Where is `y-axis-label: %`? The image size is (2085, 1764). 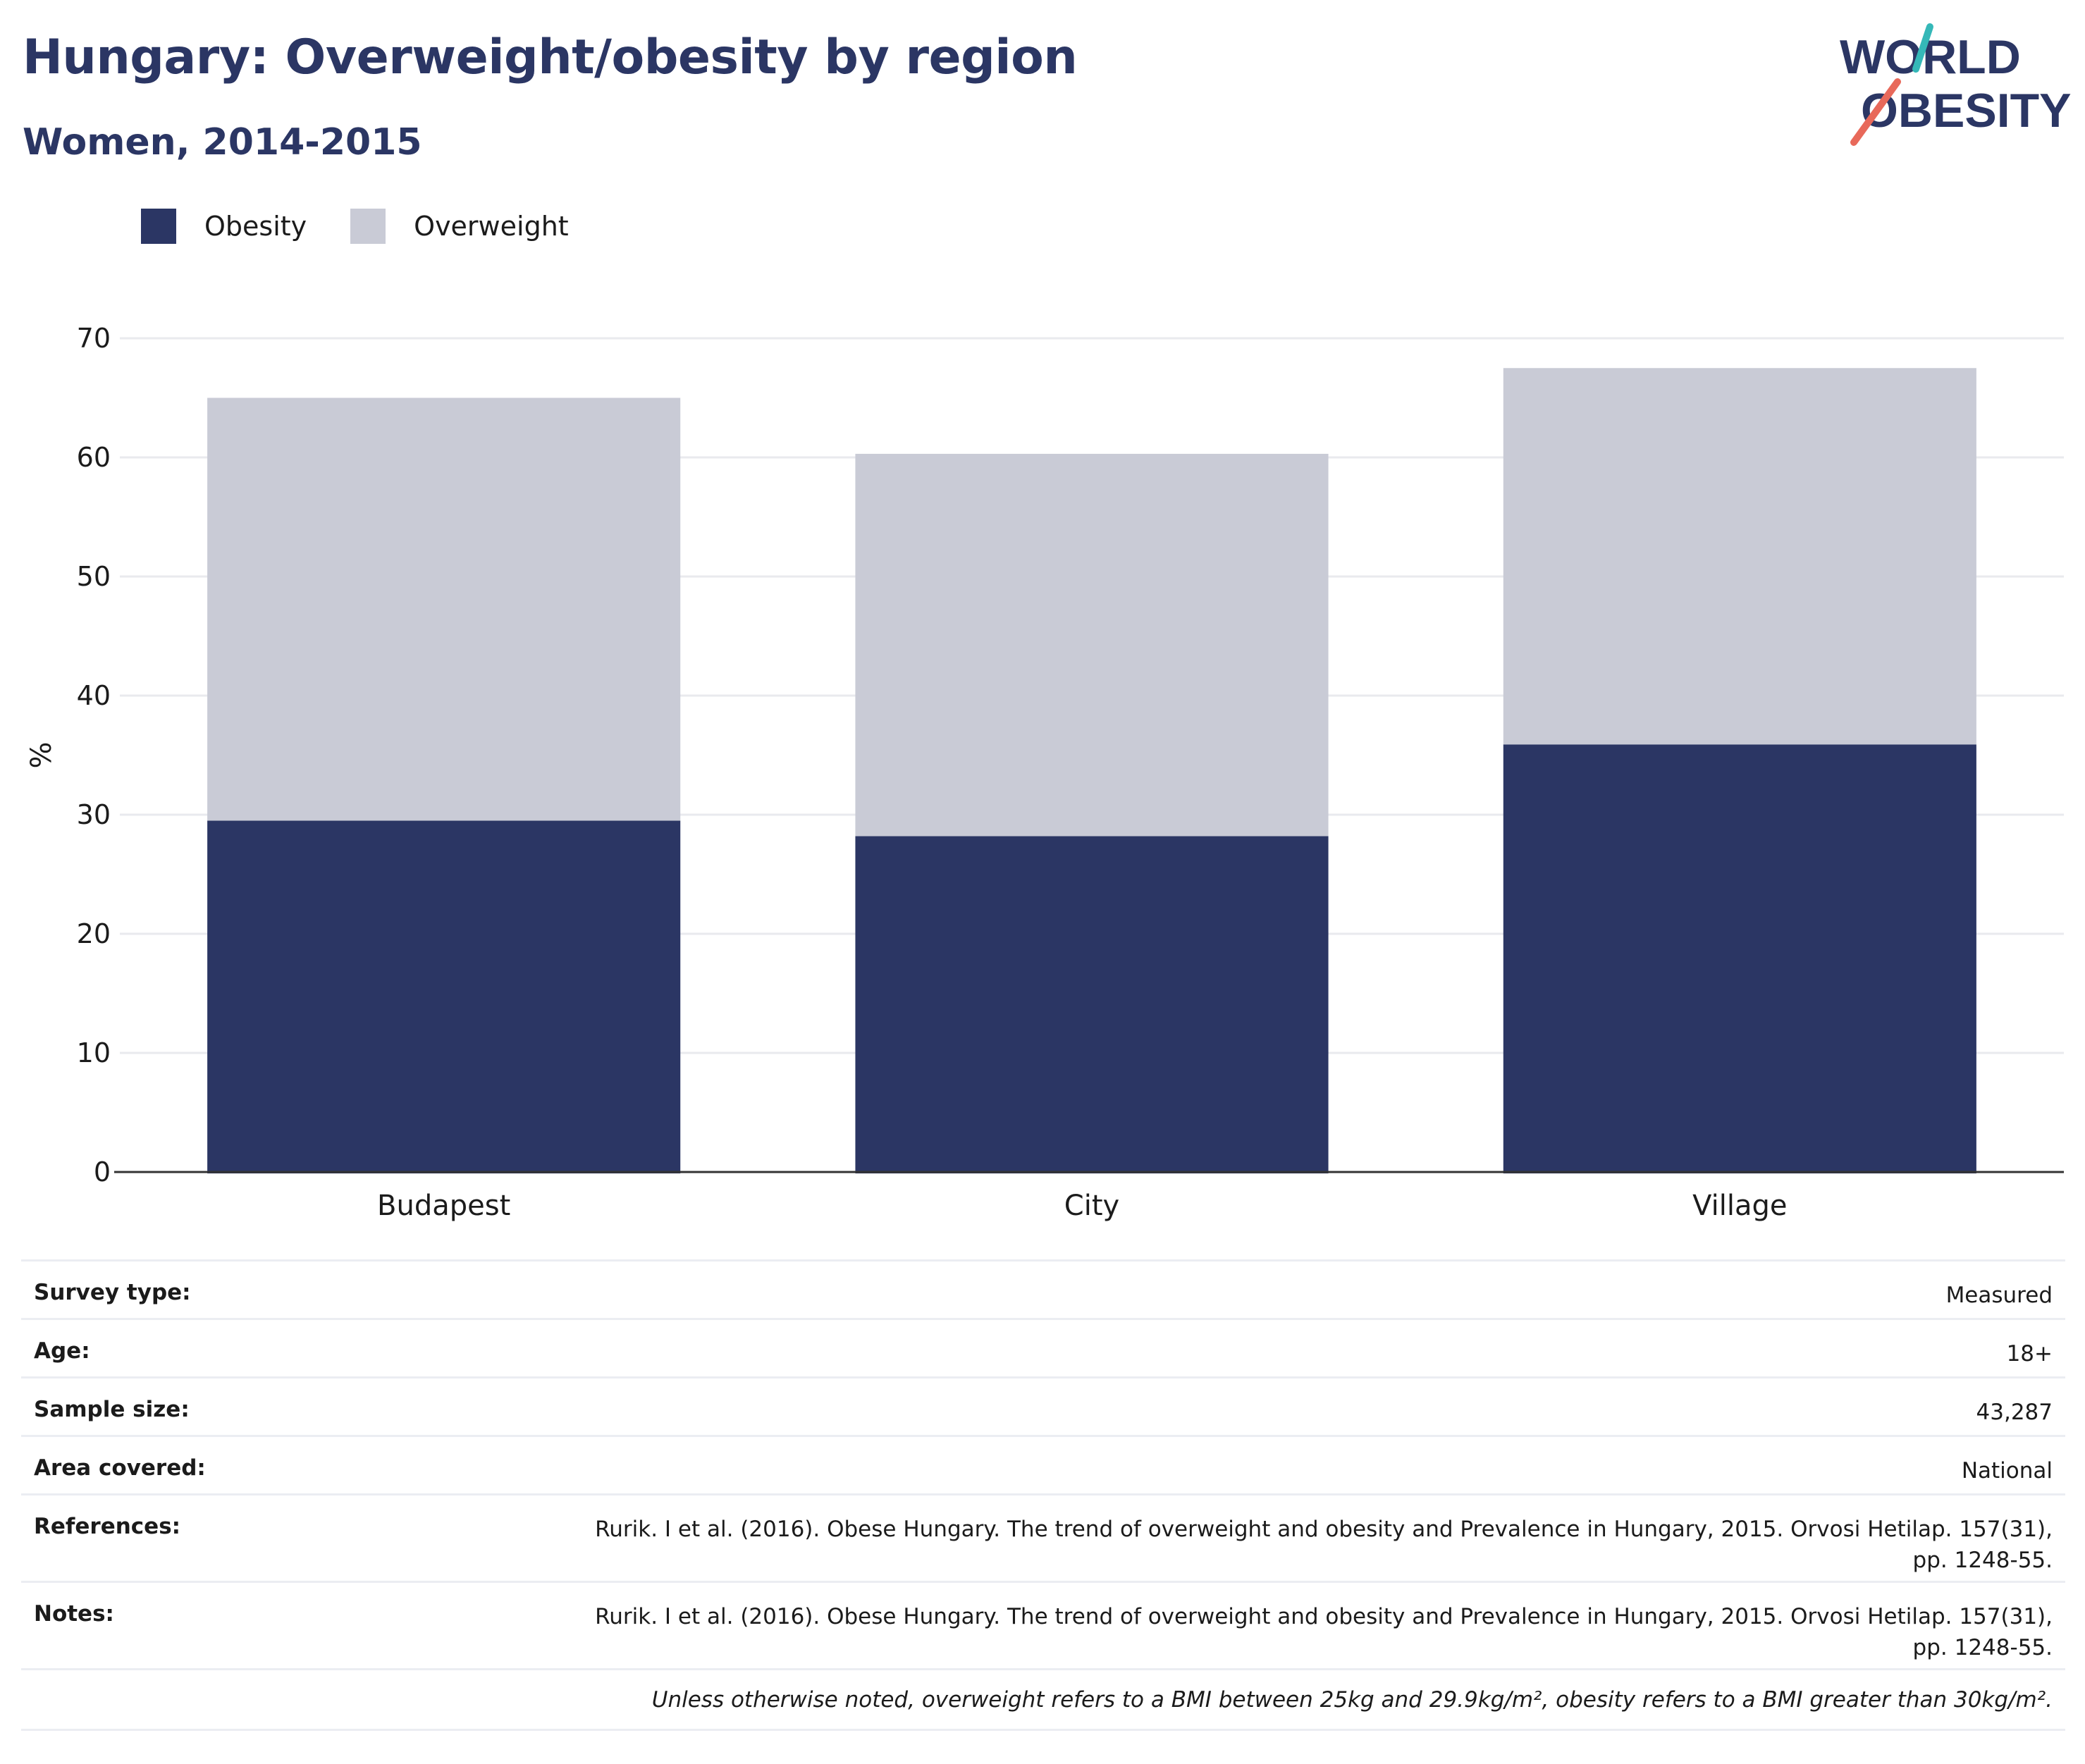
y-axis-label: % is located at coordinates (41, 754).